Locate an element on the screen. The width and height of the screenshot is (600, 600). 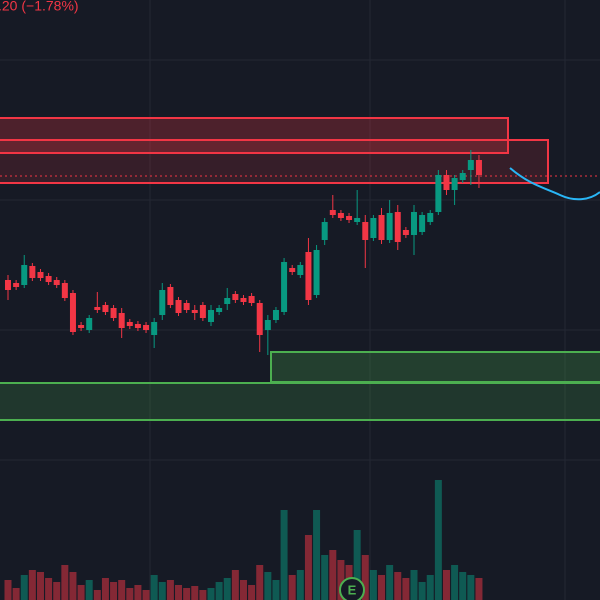
forecast-line is located at coordinates (554, 184).